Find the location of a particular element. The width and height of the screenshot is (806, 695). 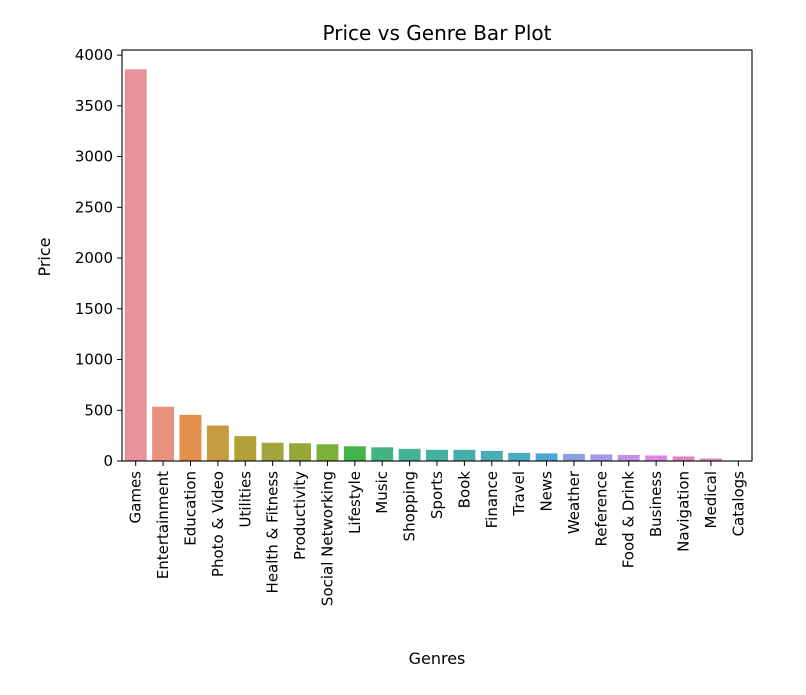

x-tick-label: Reference is located at coordinates (601, 509).